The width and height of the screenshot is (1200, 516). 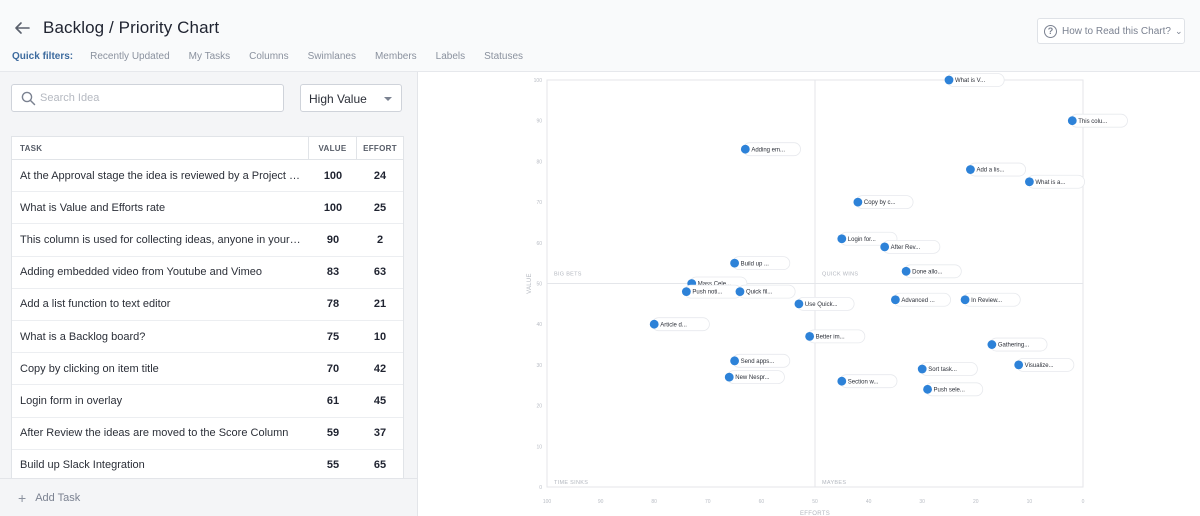 What do you see at coordinates (95, 304) in the screenshot?
I see `row-task: Add a list function to text editor` at bounding box center [95, 304].